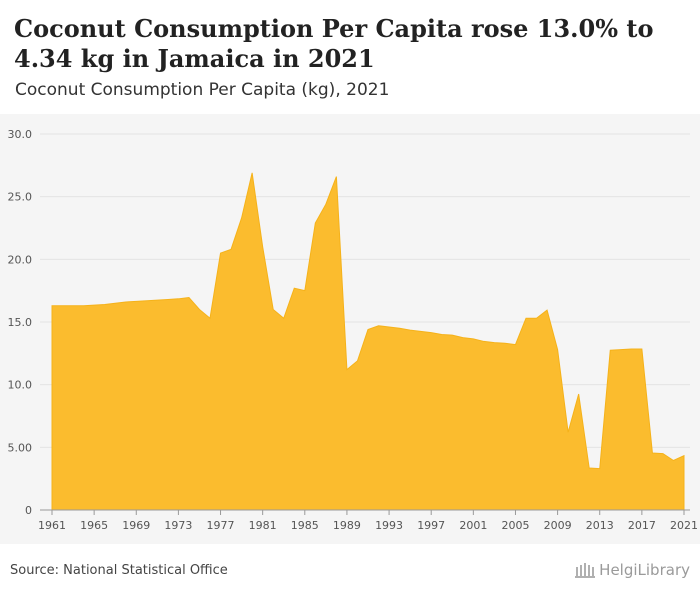 Image resolution: width=700 pixels, height=596 pixels. Describe the element at coordinates (20, 385) in the screenshot. I see `y-tick-label: 10.0` at that location.